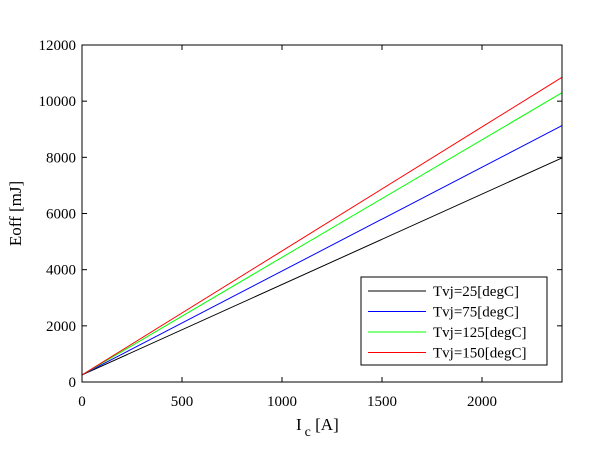 This screenshot has width=600, height=450. What do you see at coordinates (308, 432) in the screenshot?
I see `x-axis-label-subscript: c` at bounding box center [308, 432].